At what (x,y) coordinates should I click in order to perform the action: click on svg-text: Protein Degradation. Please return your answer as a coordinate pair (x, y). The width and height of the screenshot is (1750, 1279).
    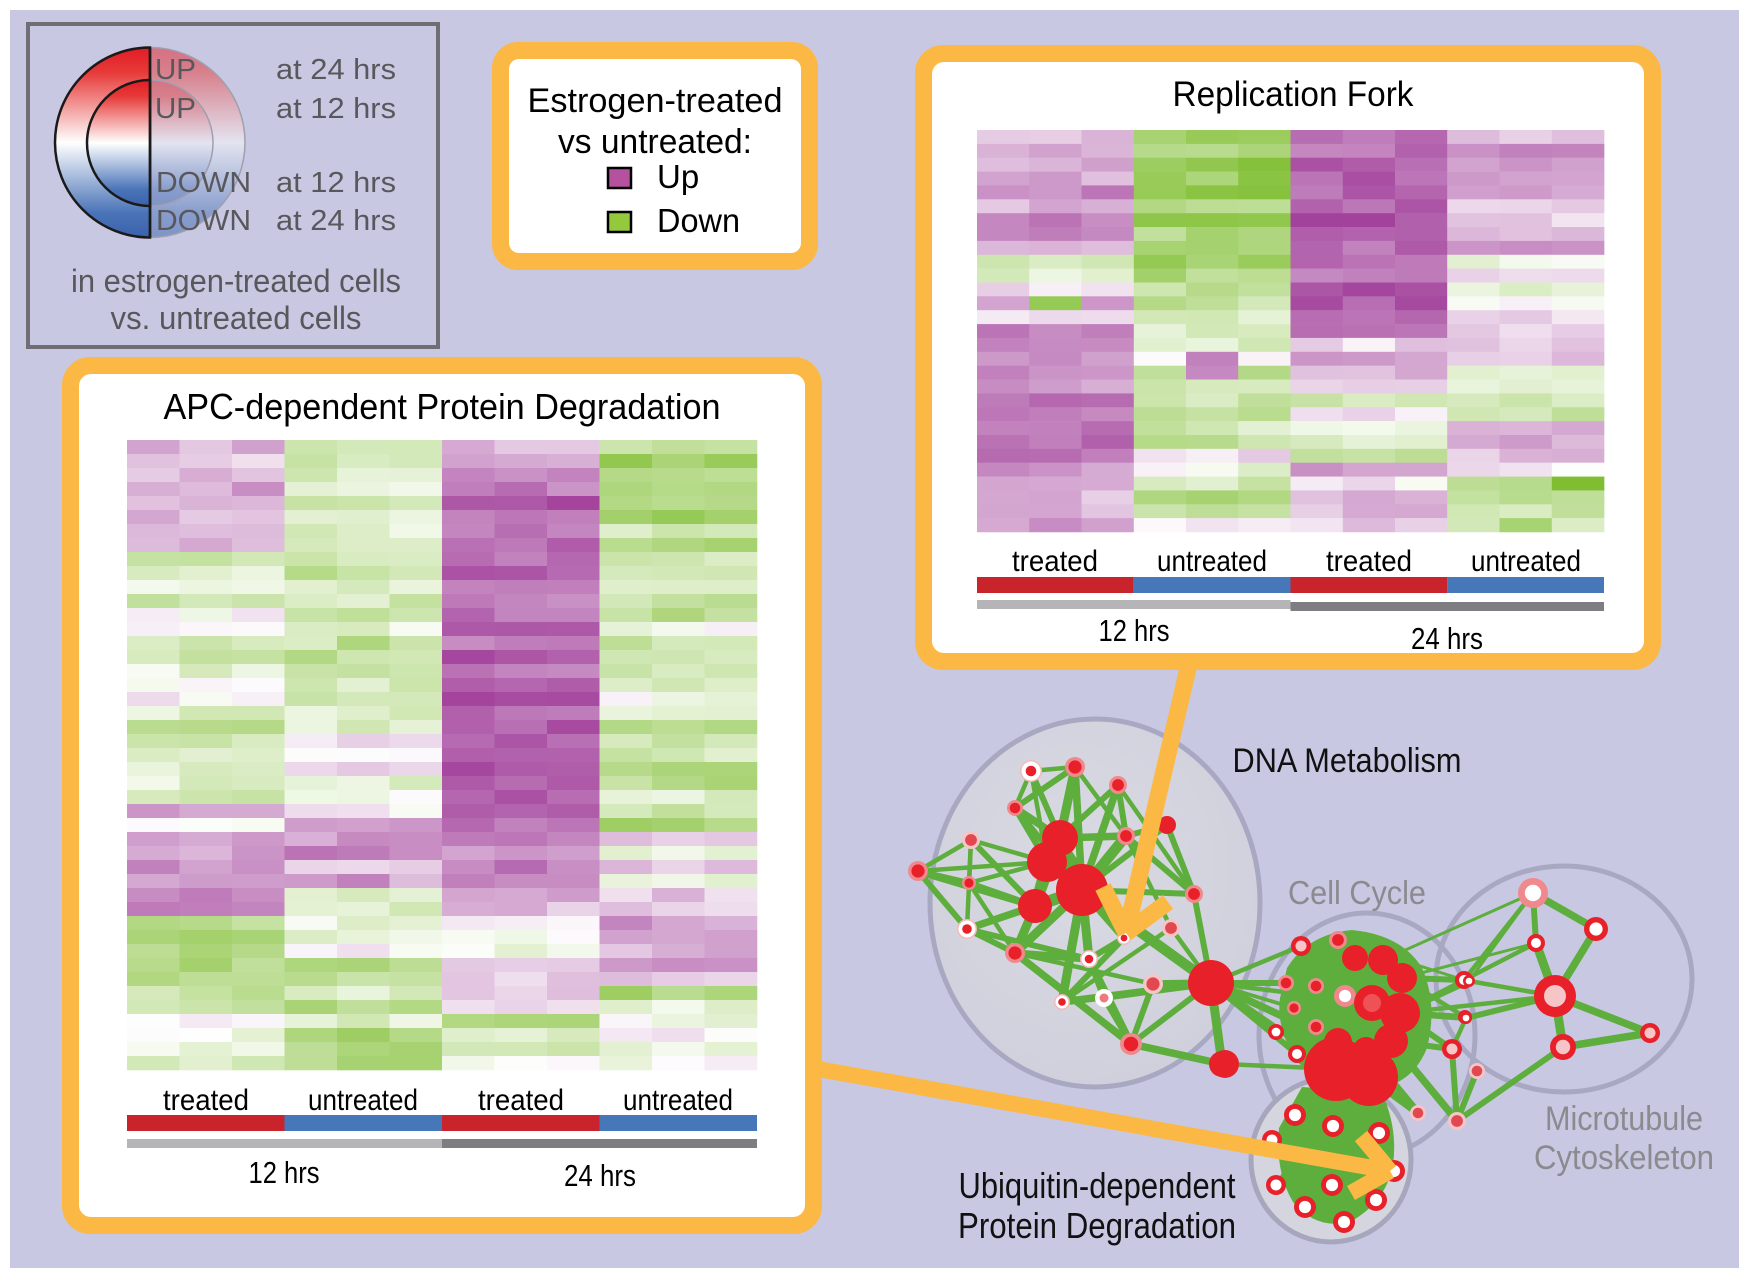
    Looking at the image, I should click on (1097, 1225).